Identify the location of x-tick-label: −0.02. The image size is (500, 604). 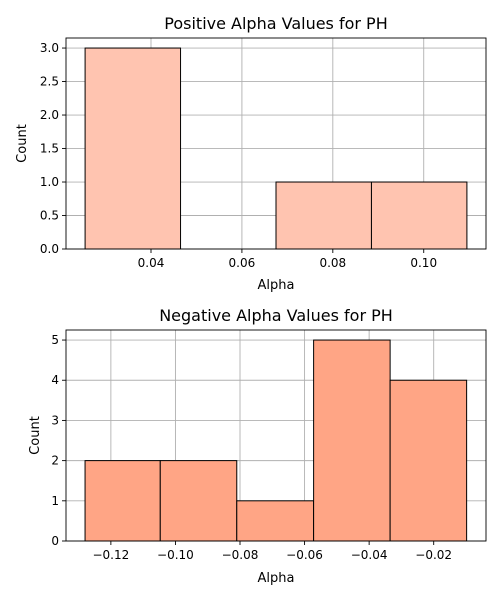
(433, 555).